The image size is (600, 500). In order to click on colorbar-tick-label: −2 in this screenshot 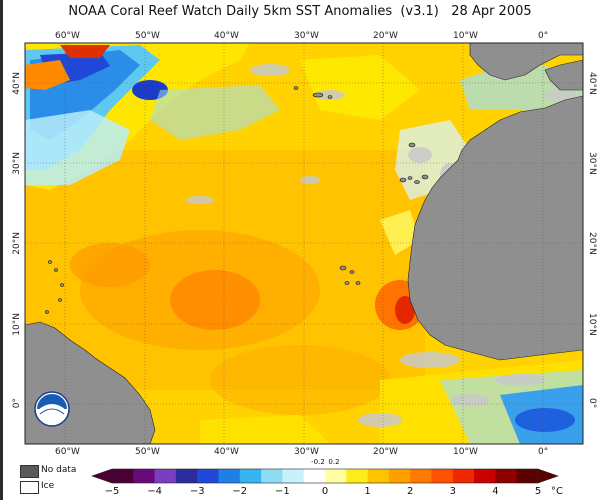, I will do `click(240, 491)`.